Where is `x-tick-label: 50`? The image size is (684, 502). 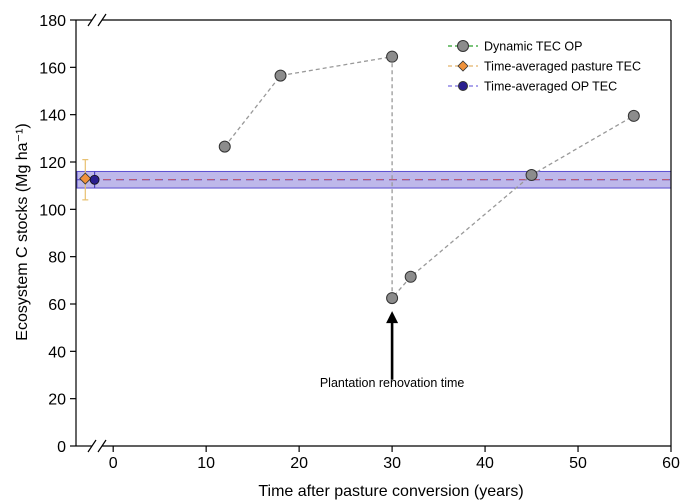
x-tick-label: 50 is located at coordinates (578, 463).